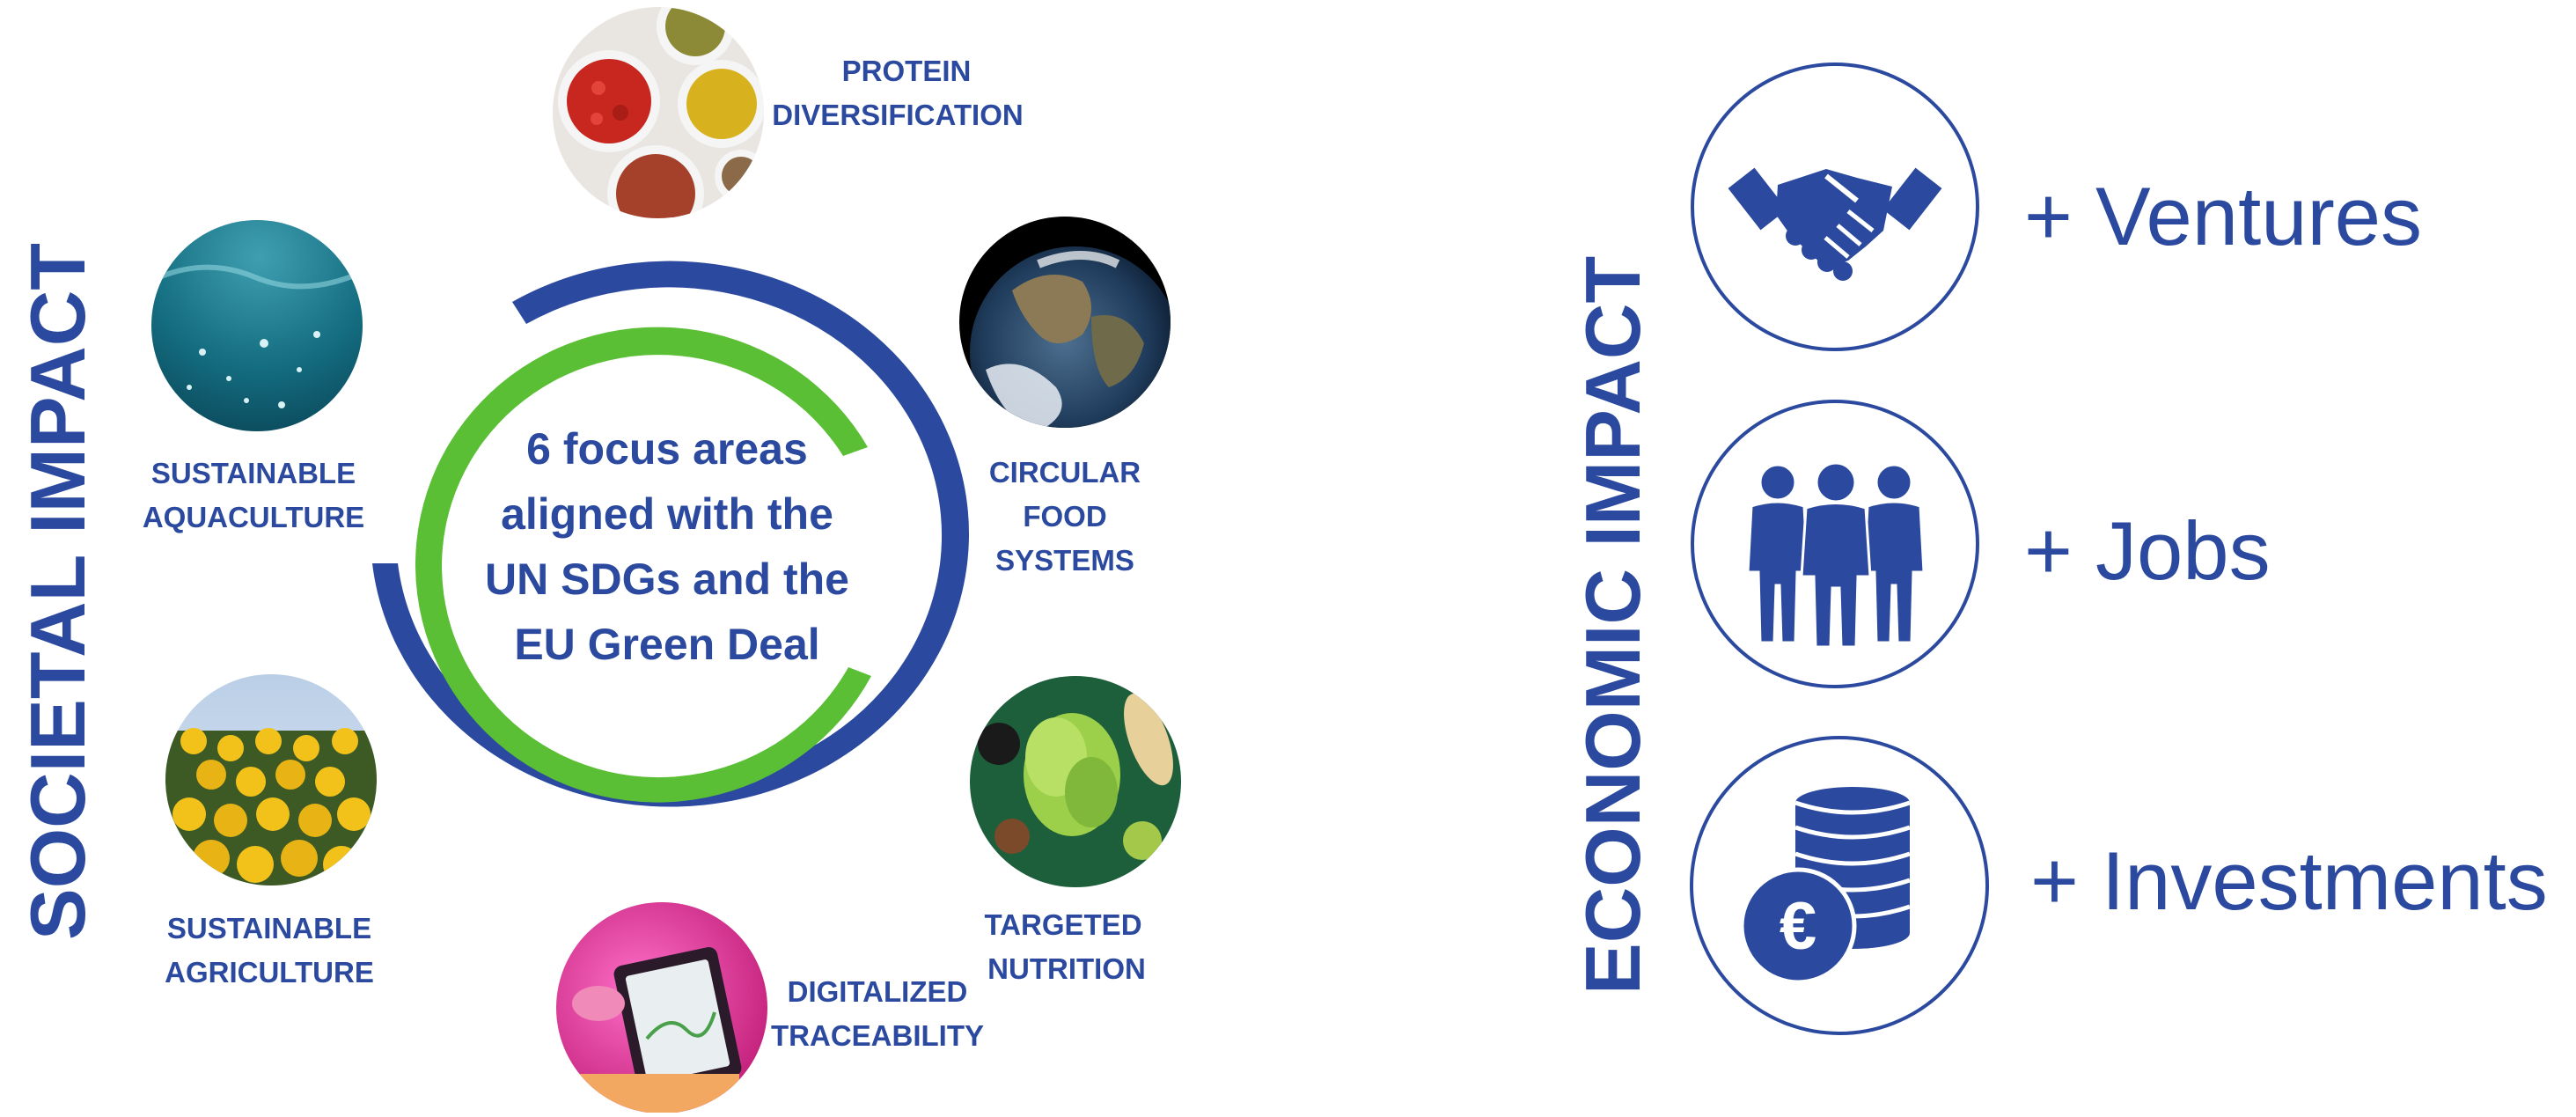 The width and height of the screenshot is (2576, 1117). Describe the element at coordinates (271, 780) in the screenshot. I see `focus-image-sustainable-agriculture` at that location.